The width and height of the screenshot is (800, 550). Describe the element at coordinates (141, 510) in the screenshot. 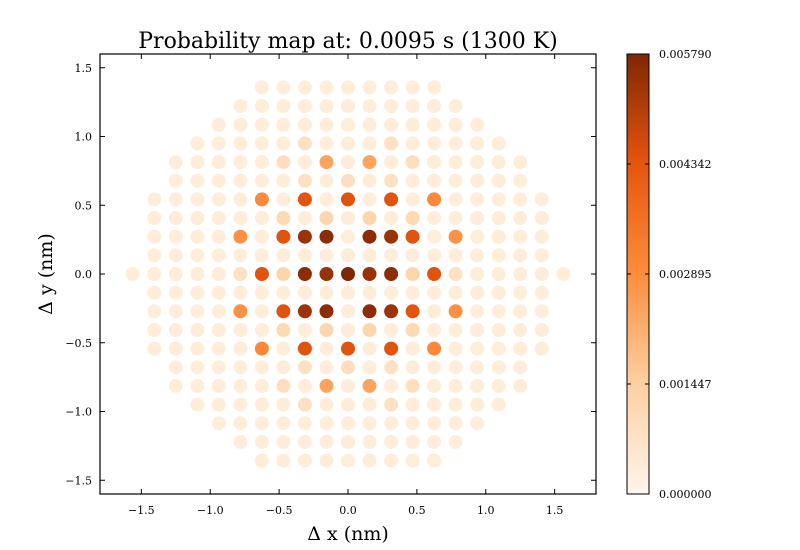

I see `x-tick-label: −1.5` at that location.